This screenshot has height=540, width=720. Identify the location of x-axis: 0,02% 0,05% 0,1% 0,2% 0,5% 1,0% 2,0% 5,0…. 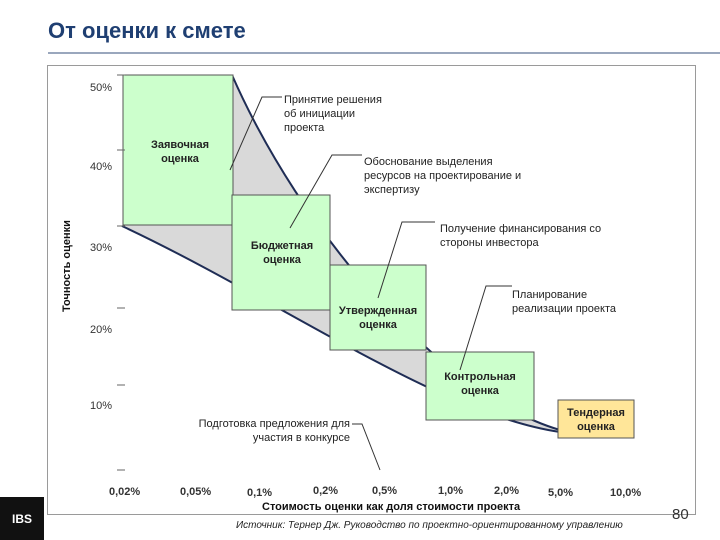
(375, 492).